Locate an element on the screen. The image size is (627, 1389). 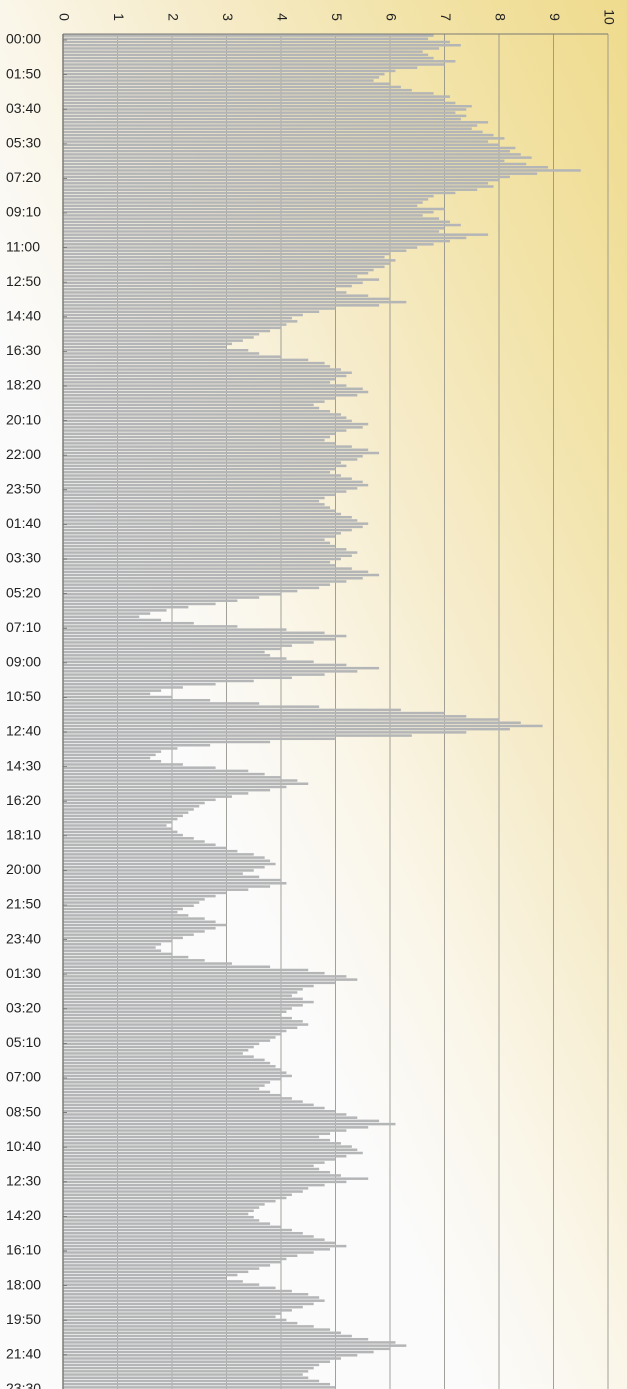
x-tick-label: 0 is located at coordinates (64, 17).